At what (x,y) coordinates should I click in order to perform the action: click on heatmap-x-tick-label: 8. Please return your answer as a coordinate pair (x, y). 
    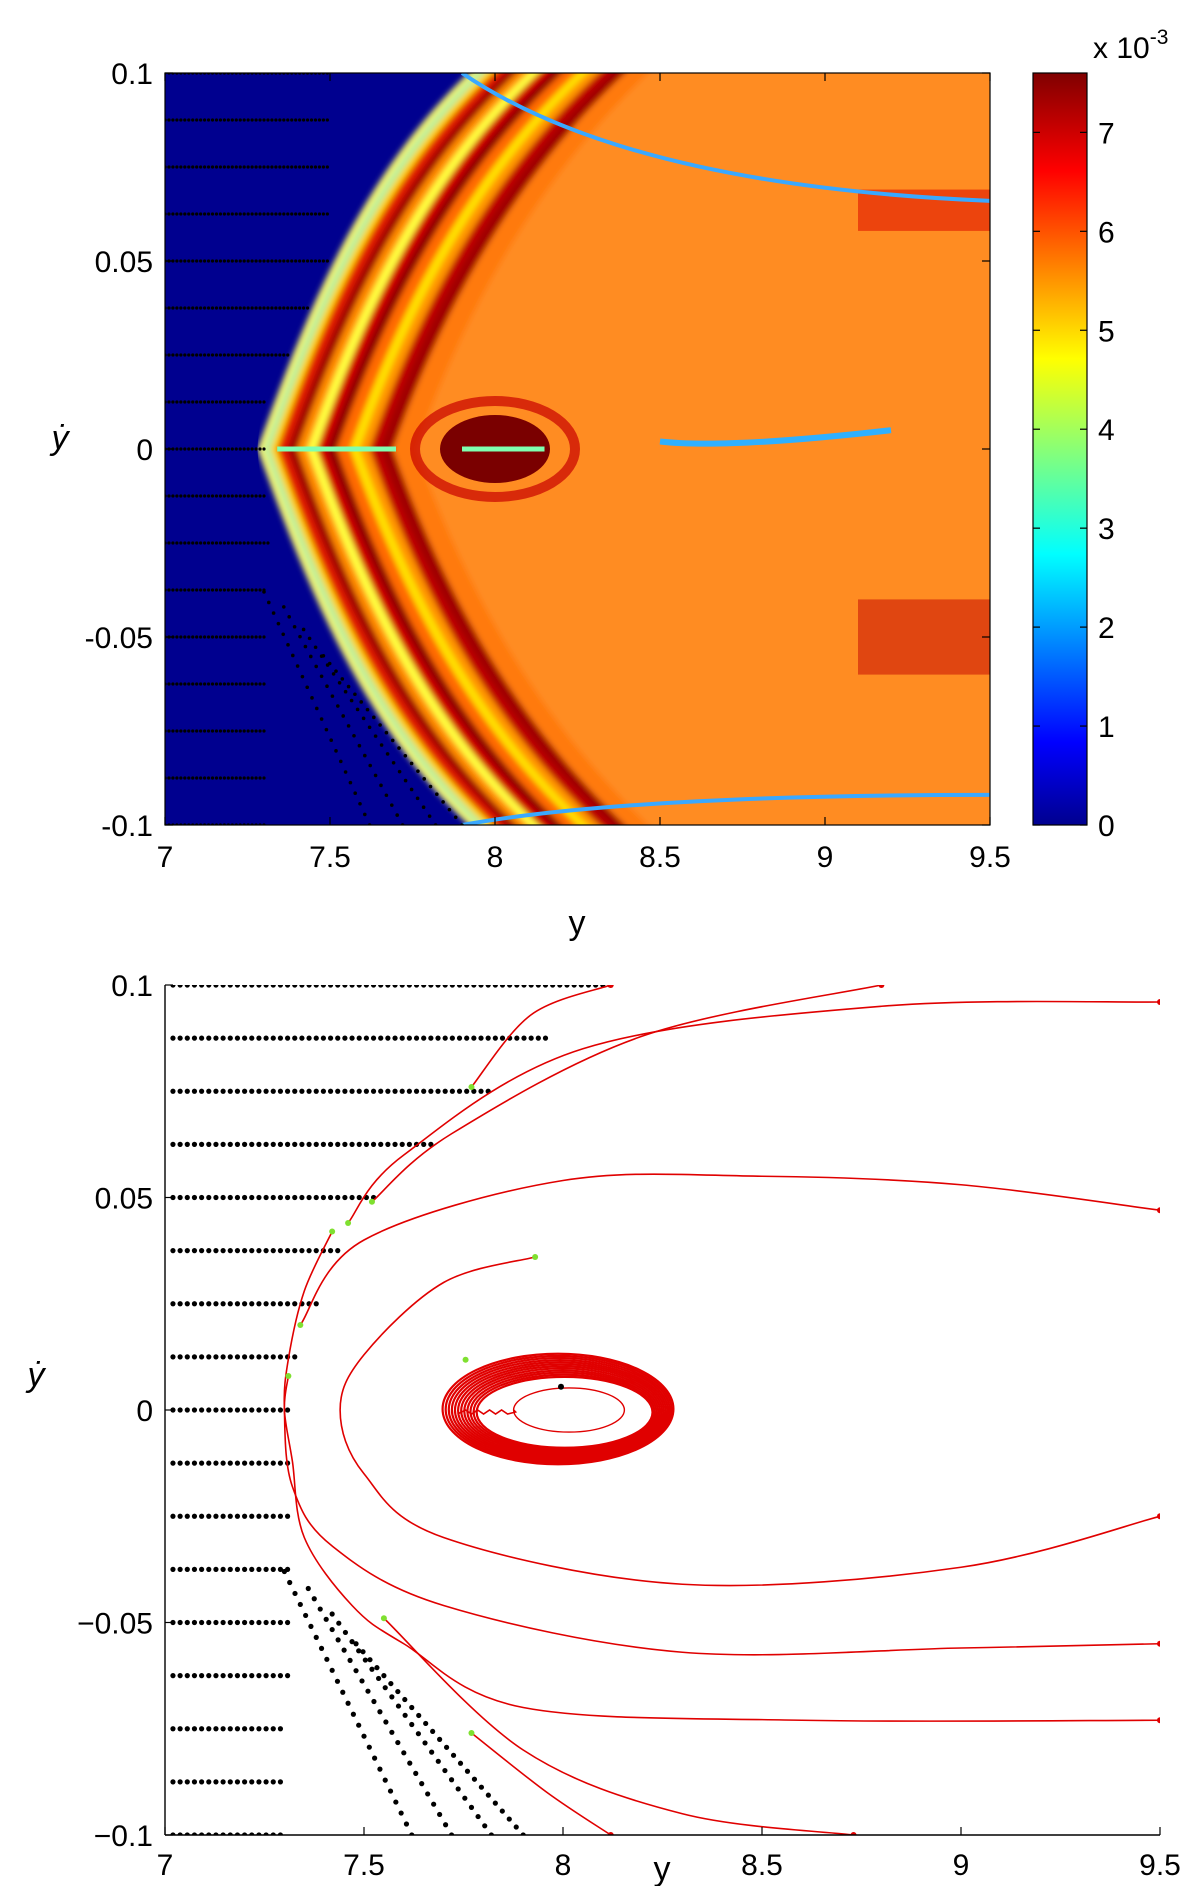
    Looking at the image, I should click on (495, 857).